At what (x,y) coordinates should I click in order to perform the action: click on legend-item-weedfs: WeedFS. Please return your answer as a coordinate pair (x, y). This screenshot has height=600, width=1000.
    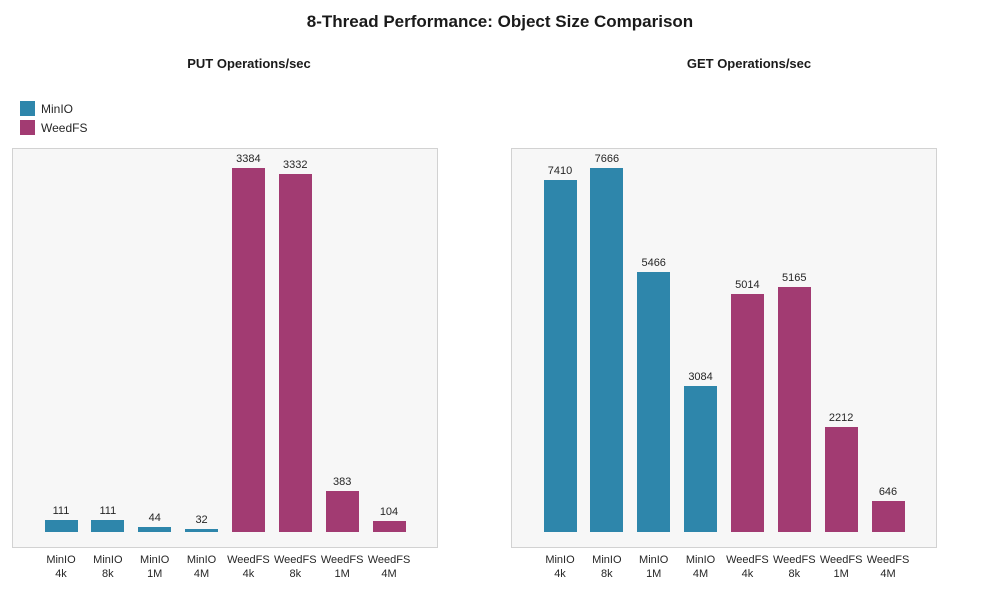
    Looking at the image, I should click on (53, 127).